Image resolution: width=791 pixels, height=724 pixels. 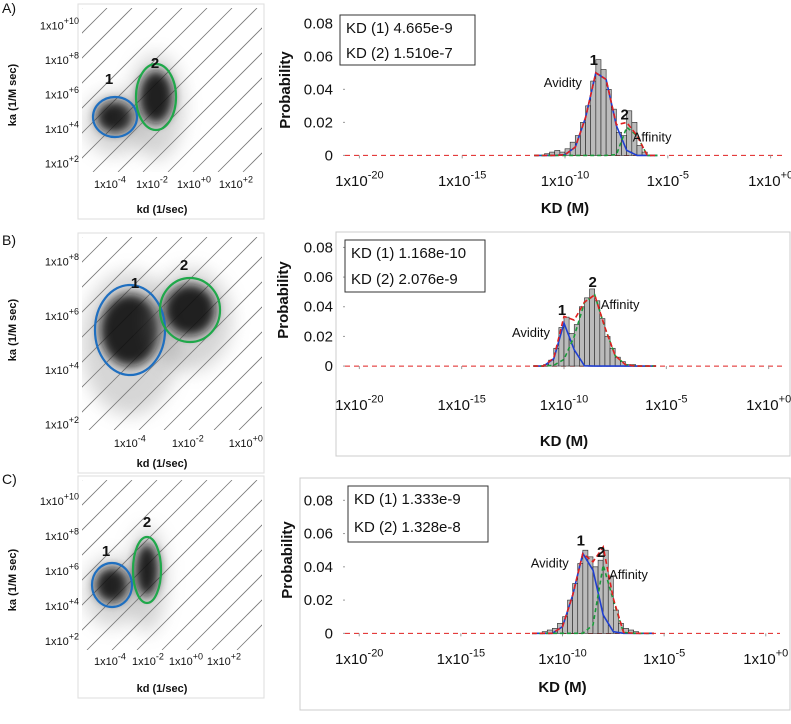 What do you see at coordinates (601, 552) in the screenshot?
I see `peak-label: 2` at bounding box center [601, 552].